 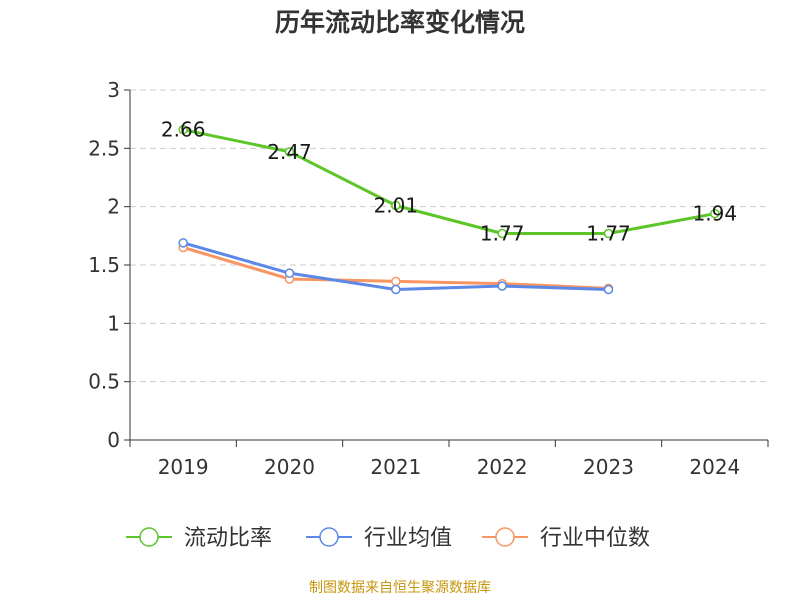 What do you see at coordinates (113, 90) in the screenshot?
I see `y-tick-label: 3` at bounding box center [113, 90].